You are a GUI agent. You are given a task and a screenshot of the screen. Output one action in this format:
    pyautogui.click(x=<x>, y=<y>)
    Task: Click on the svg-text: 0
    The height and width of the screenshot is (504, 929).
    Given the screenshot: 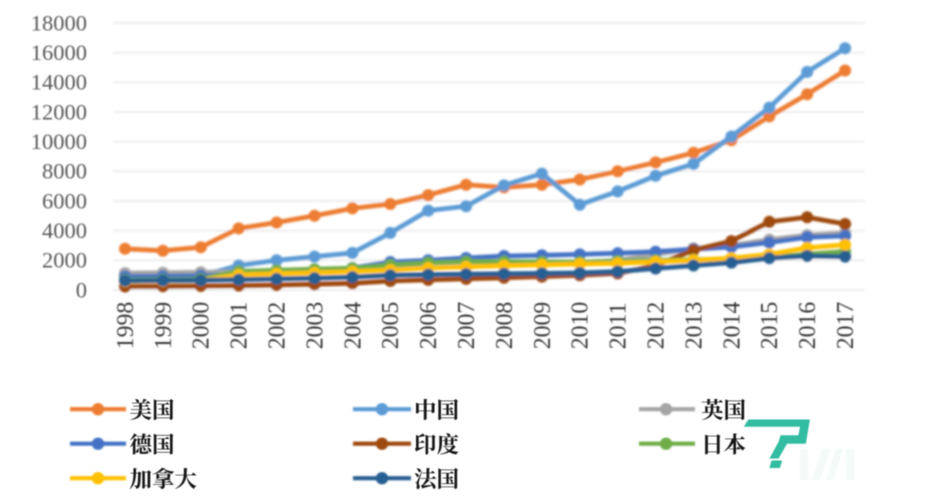 What is the action you would take?
    pyautogui.click(x=81, y=289)
    